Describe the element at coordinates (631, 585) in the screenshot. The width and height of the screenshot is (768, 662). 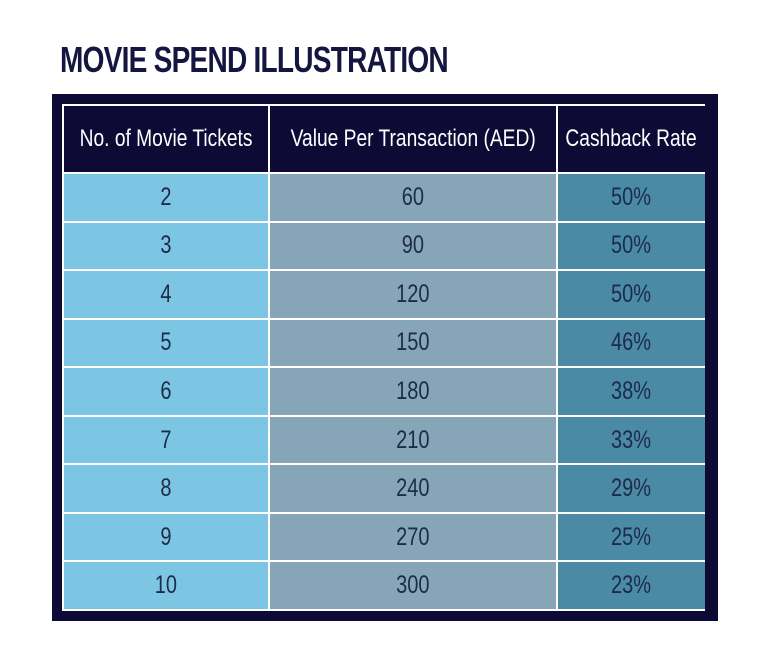
I see `table-cell-cashback: 23%` at that location.